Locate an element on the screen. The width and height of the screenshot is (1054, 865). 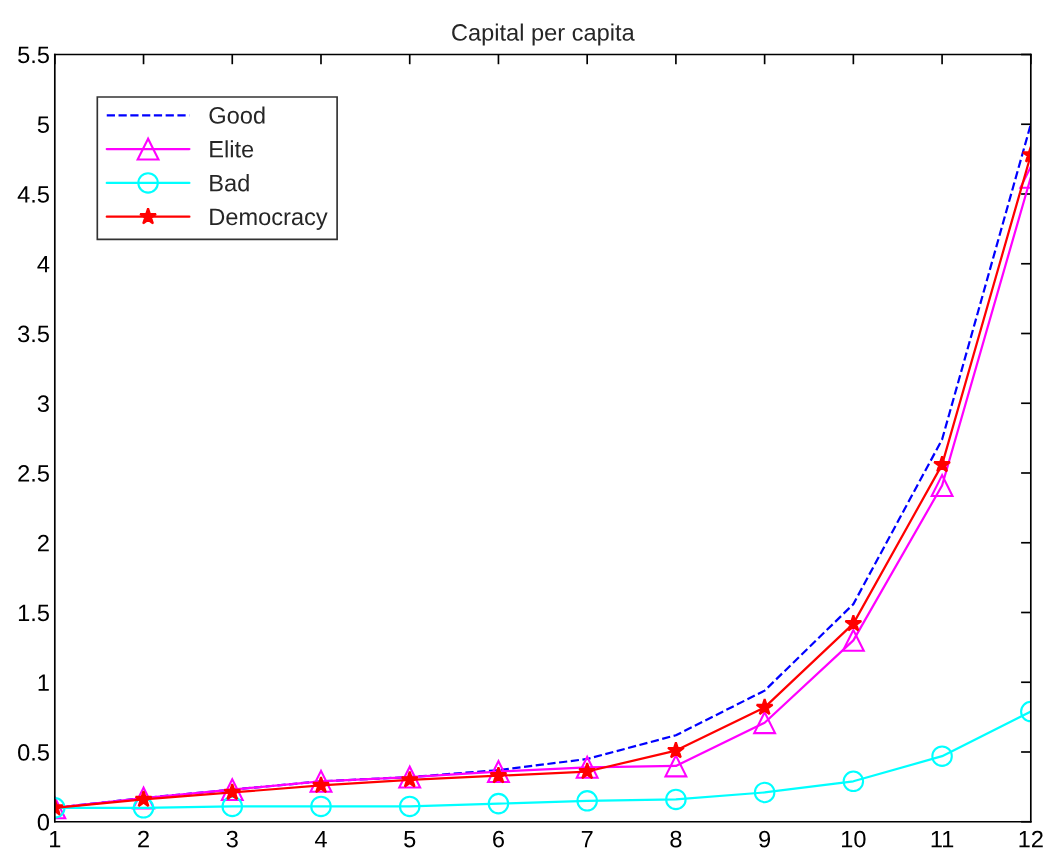
legend-label: Elite is located at coordinates (232, 149).